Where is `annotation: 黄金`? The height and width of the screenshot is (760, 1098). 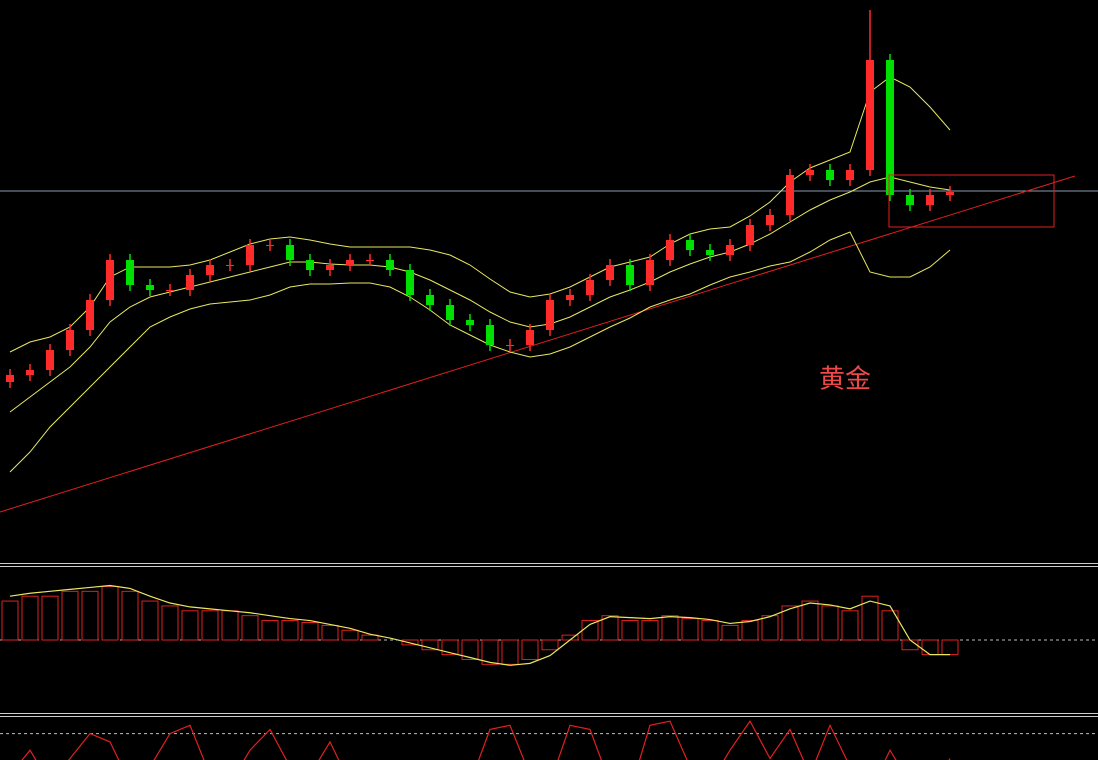 annotation: 黄金 is located at coordinates (845, 380).